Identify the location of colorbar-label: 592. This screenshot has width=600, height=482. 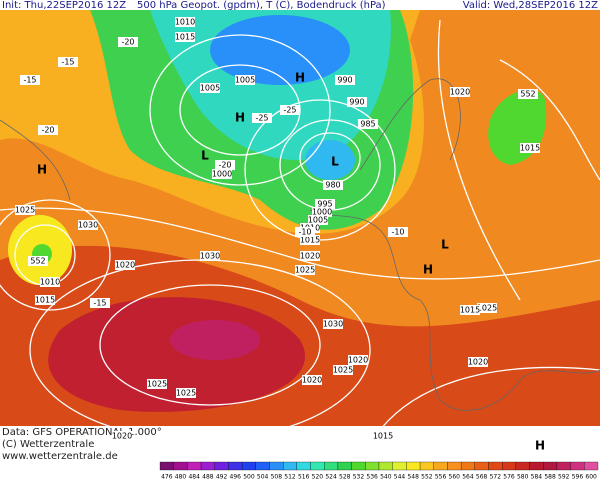
(564, 477).